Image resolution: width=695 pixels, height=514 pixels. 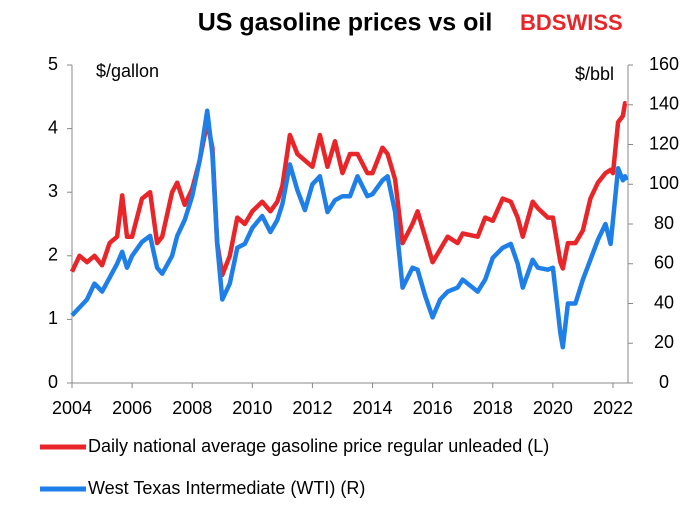 What do you see at coordinates (664, 143) in the screenshot?
I see `y2-tick-label: 120` at bounding box center [664, 143].